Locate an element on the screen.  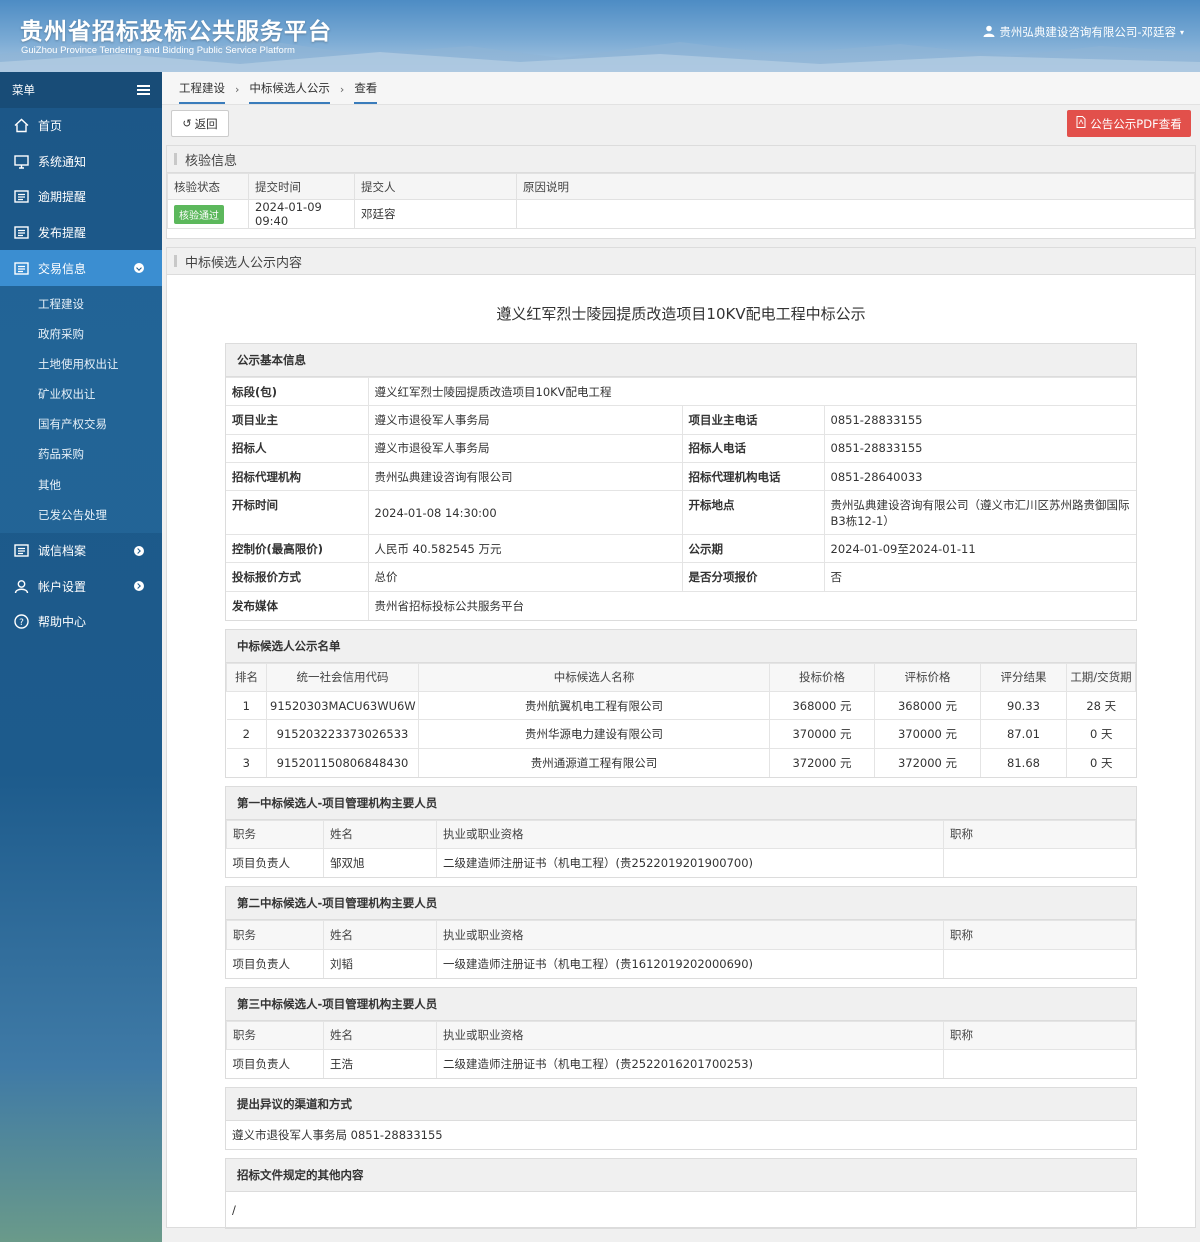
table-row: 标段(包) 遵义红军烈士陵园提质改造项目10KV配电工程 is located at coordinates (681, 391).